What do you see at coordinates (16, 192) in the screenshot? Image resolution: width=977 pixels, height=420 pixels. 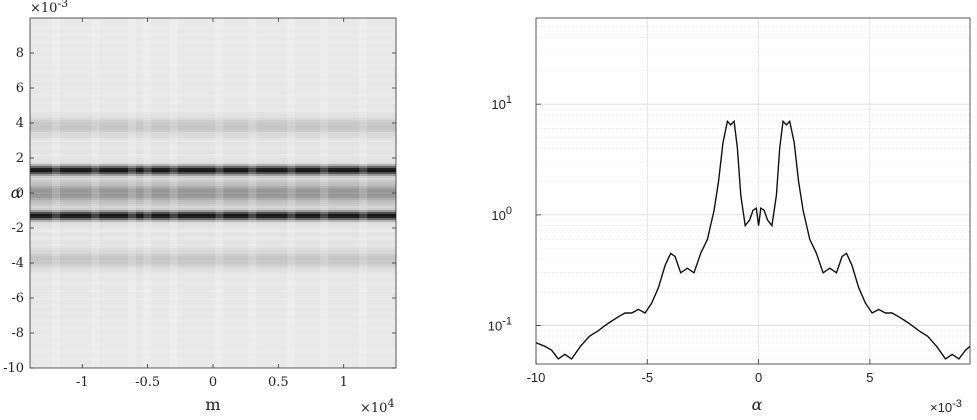 I see `heatmap-y-label: α` at bounding box center [16, 192].